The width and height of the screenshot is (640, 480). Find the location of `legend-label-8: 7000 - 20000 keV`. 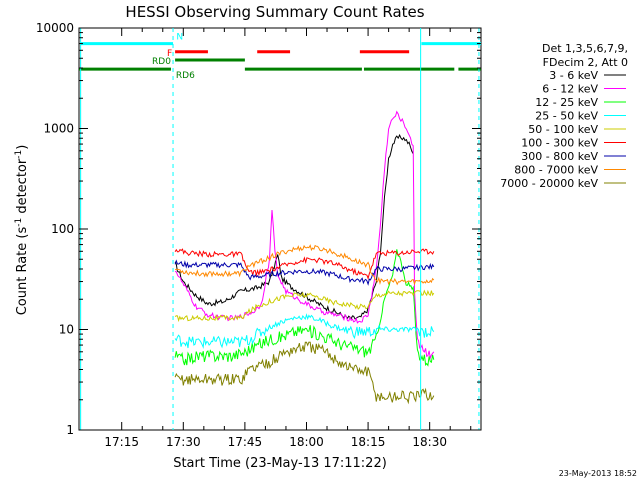

legend-label-8: 7000 - 20000 keV is located at coordinates (549, 183).